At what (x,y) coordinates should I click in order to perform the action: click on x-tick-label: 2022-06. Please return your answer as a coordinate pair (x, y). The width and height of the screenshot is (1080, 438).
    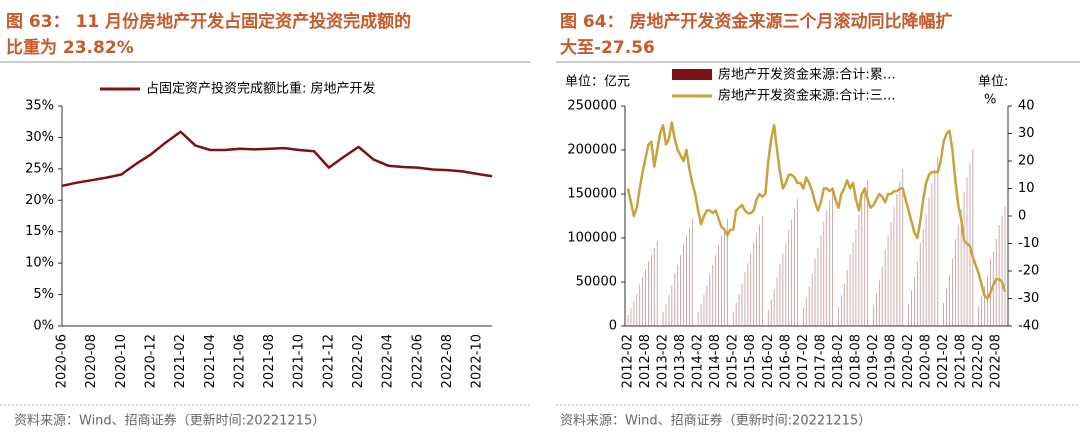
    Looking at the image, I should click on (417, 361).